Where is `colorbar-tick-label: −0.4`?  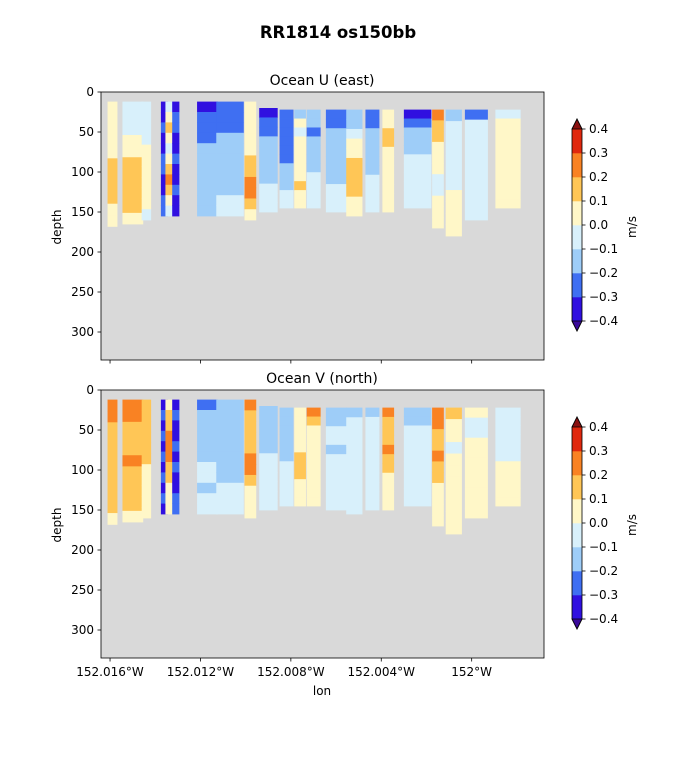 colorbar-tick-label: −0.4 is located at coordinates (603, 619).